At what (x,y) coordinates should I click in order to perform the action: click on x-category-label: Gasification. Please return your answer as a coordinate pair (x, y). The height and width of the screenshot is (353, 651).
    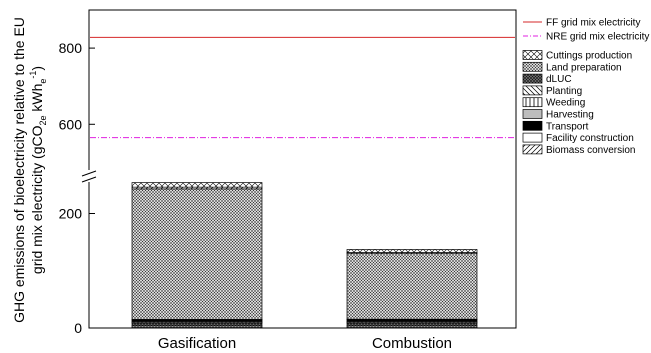
    Looking at the image, I should click on (197, 343).